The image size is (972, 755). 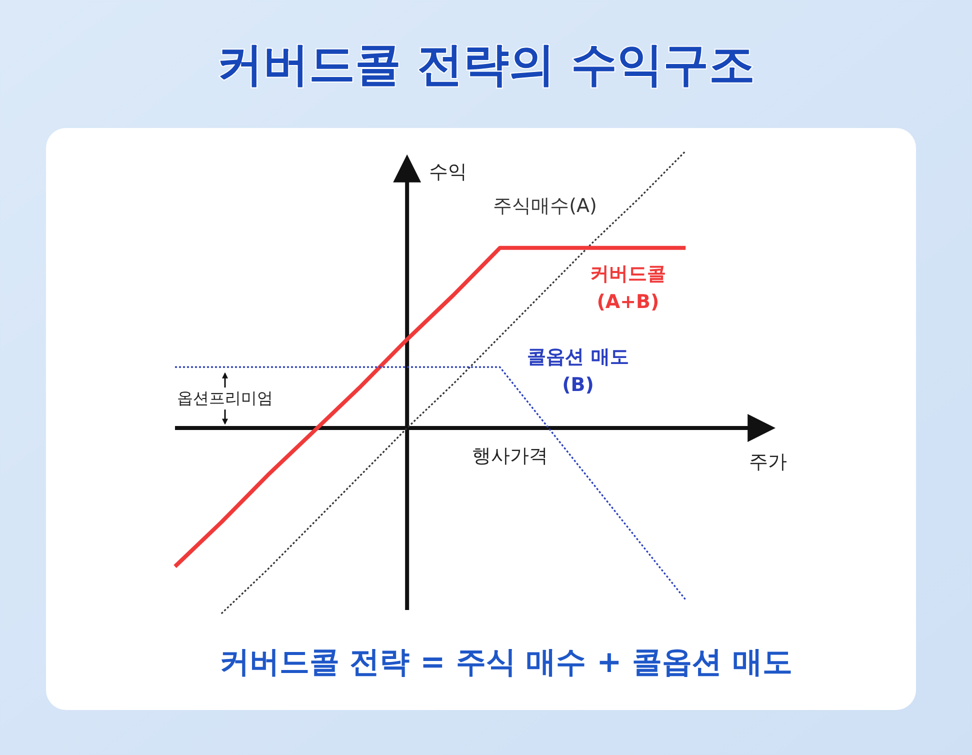 What do you see at coordinates (510, 456) in the screenshot?
I see `annotation: 행사가격` at bounding box center [510, 456].